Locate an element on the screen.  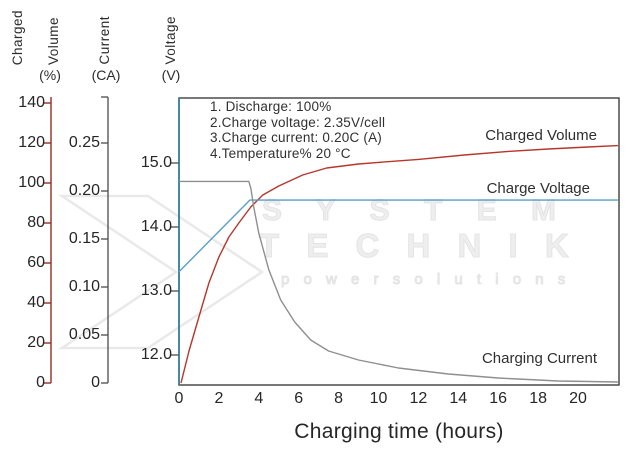
tick-label-current: 0.10 is located at coordinates (84, 286).